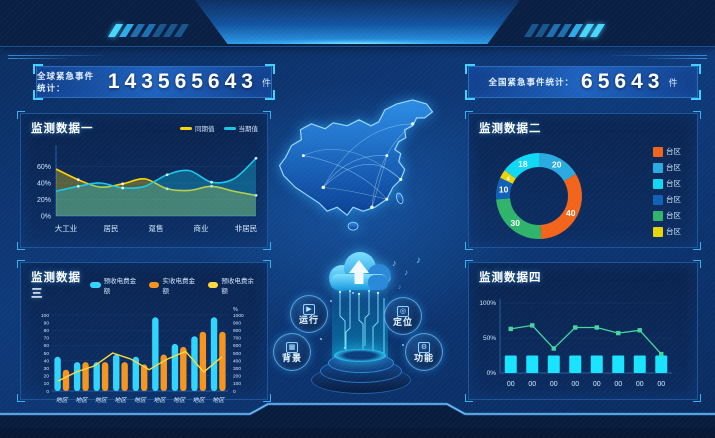  What do you see at coordinates (47, 346) in the screenshot?
I see `svg-text: 60` at bounding box center [47, 346].